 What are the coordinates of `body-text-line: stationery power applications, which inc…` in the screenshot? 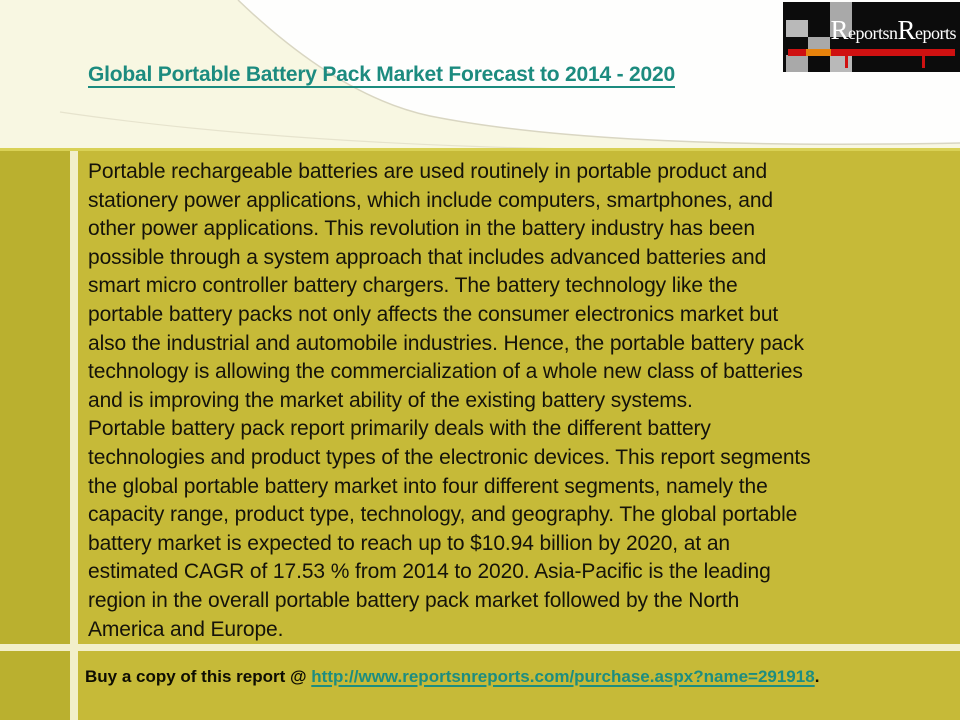 It's located at (431, 200).